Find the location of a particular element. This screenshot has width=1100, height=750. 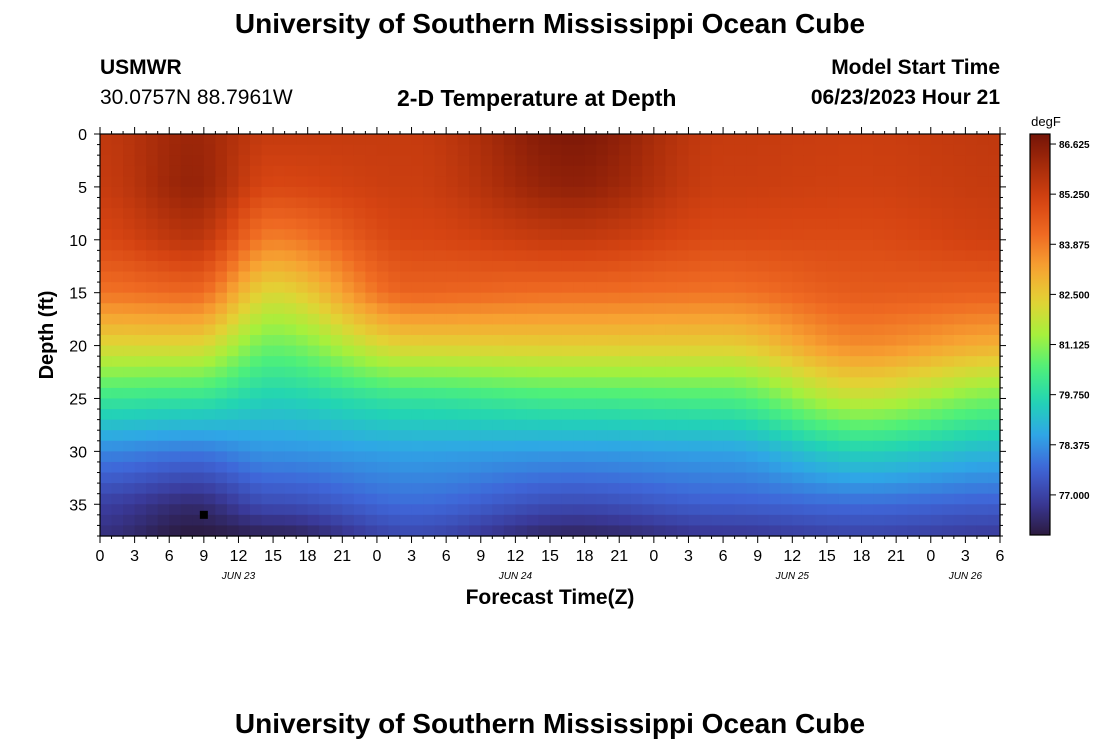

day-label: JUN 24 is located at coordinates (515, 576).